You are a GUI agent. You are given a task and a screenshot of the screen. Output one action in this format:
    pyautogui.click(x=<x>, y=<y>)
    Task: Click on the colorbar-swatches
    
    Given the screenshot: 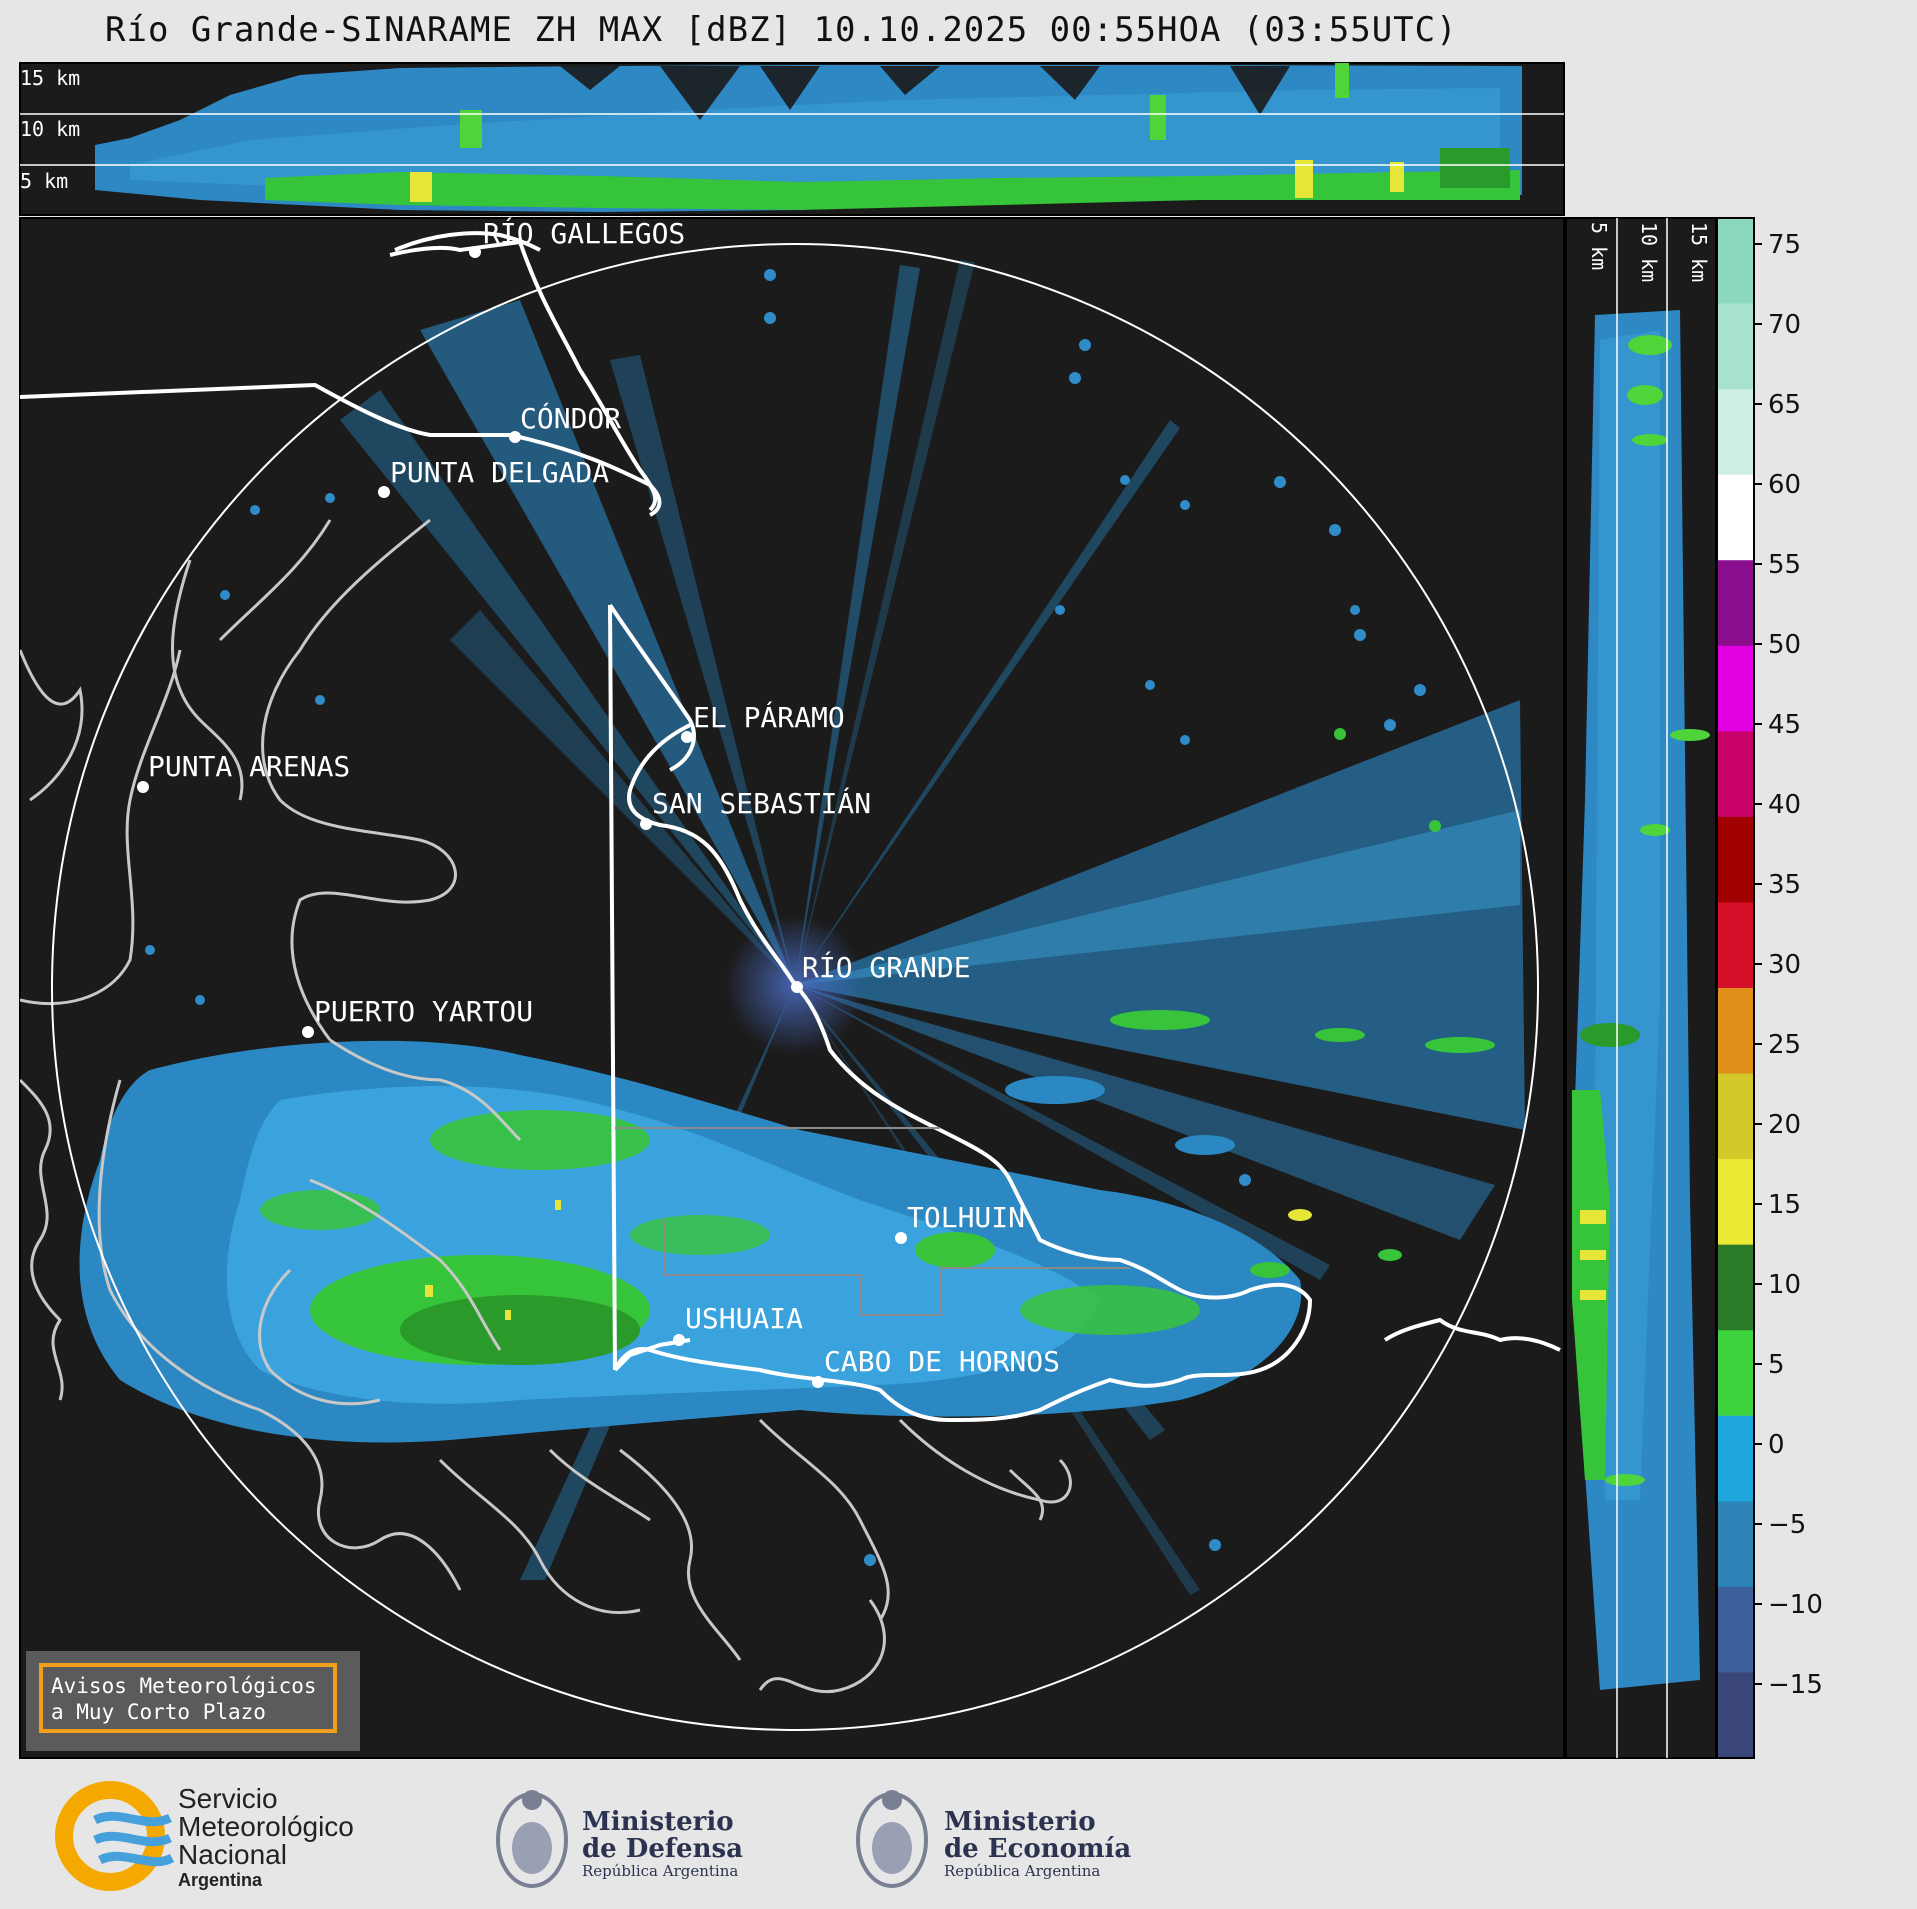 What is the action you would take?
    pyautogui.click(x=1735, y=988)
    